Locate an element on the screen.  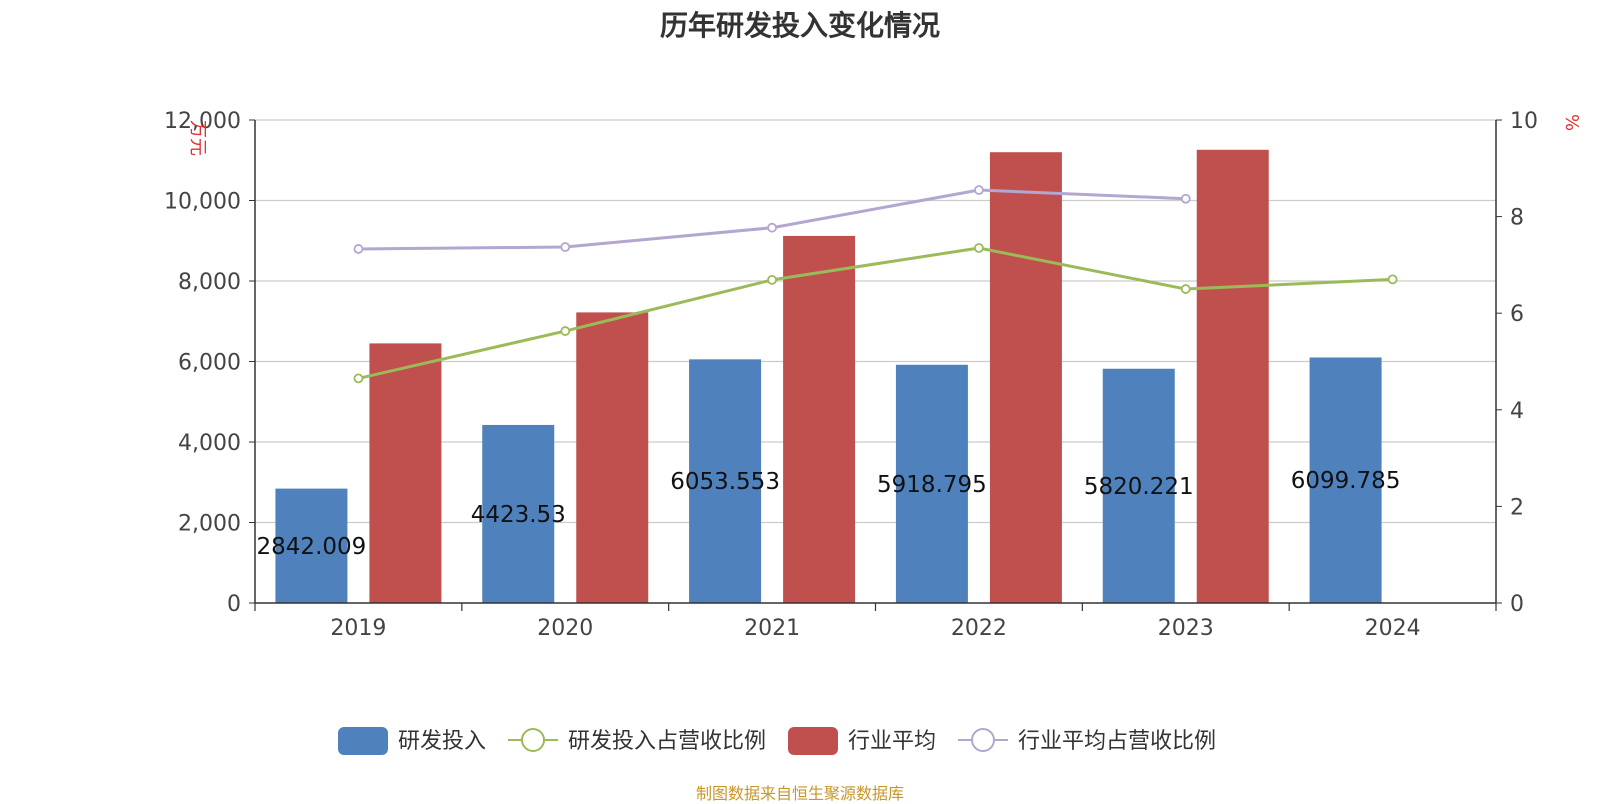
y-left-tick-label: 2,000 is located at coordinates (209, 524).